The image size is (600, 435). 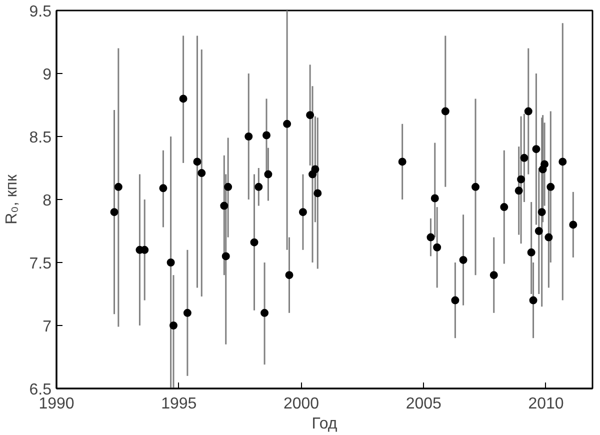 I want to click on x-tick-label: 1990, so click(x=56, y=404).